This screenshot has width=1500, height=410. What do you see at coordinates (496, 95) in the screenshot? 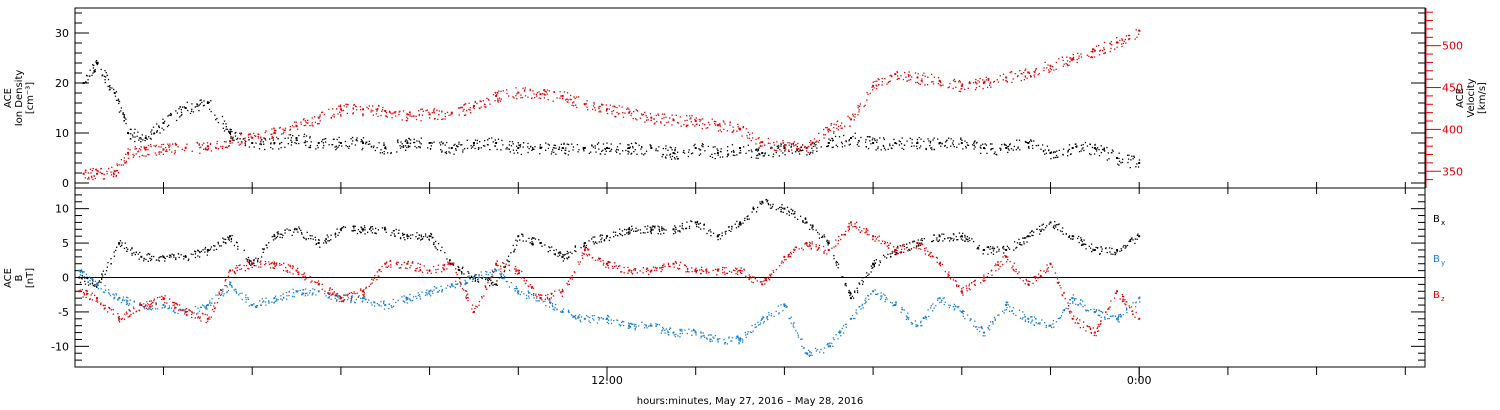
I see `velocity-point` at bounding box center [496, 95].